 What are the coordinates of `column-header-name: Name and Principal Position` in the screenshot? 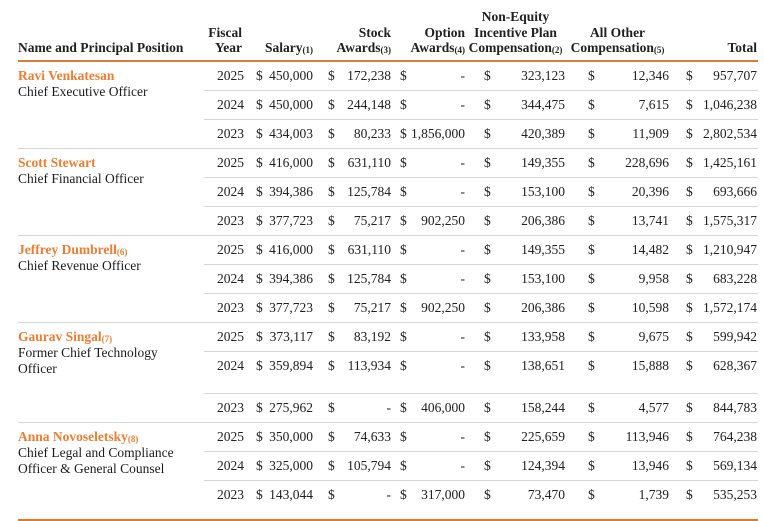 It's located at (111, 33).